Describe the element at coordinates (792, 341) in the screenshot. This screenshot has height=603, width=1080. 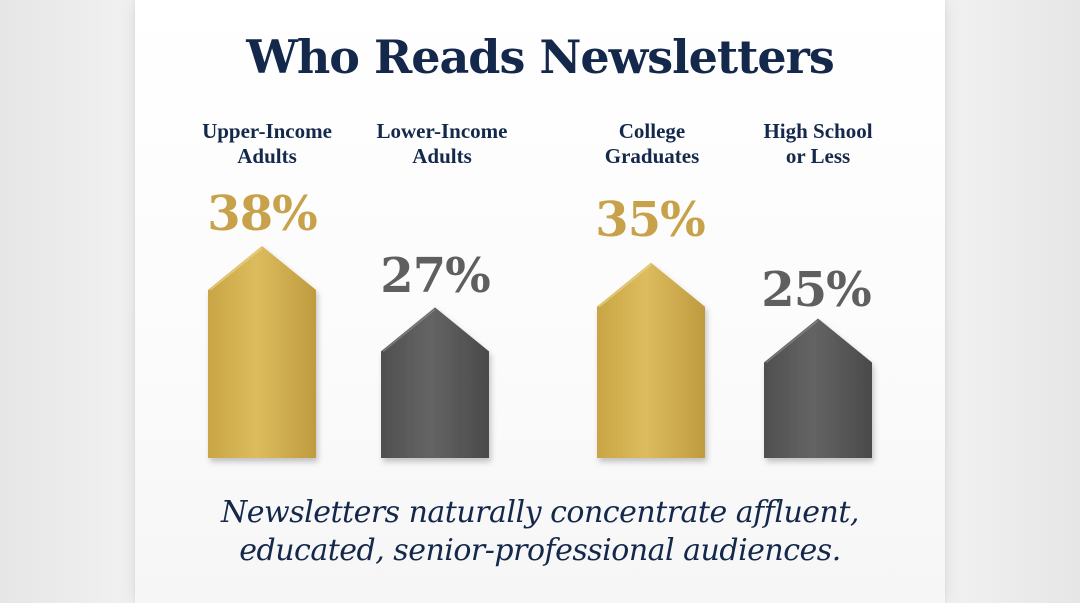
I see `bar-highlight-high-school` at that location.